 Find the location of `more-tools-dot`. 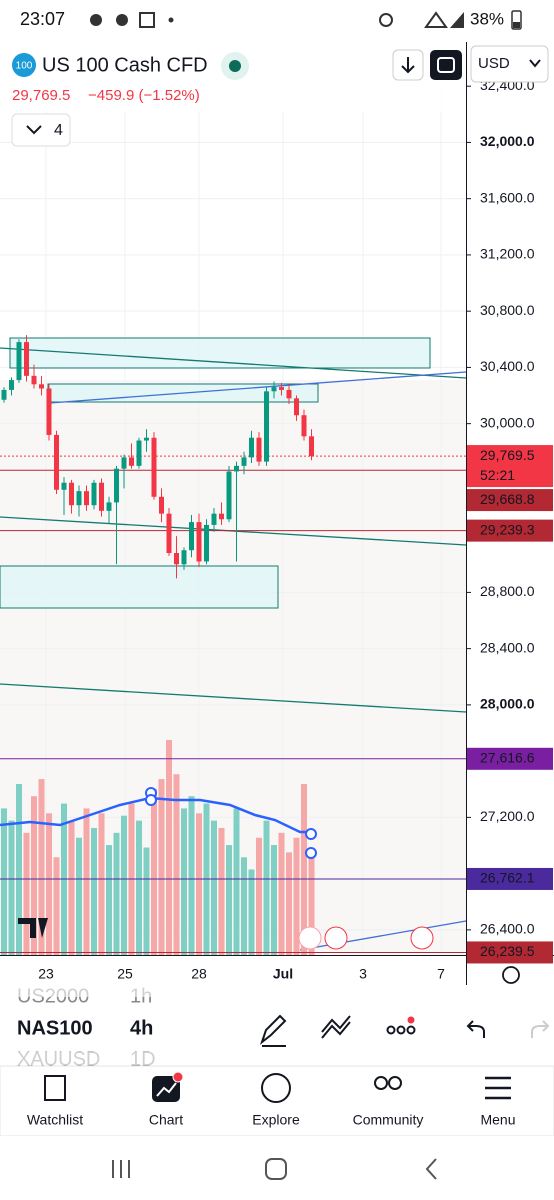

more-tools-dot is located at coordinates (401, 1030).